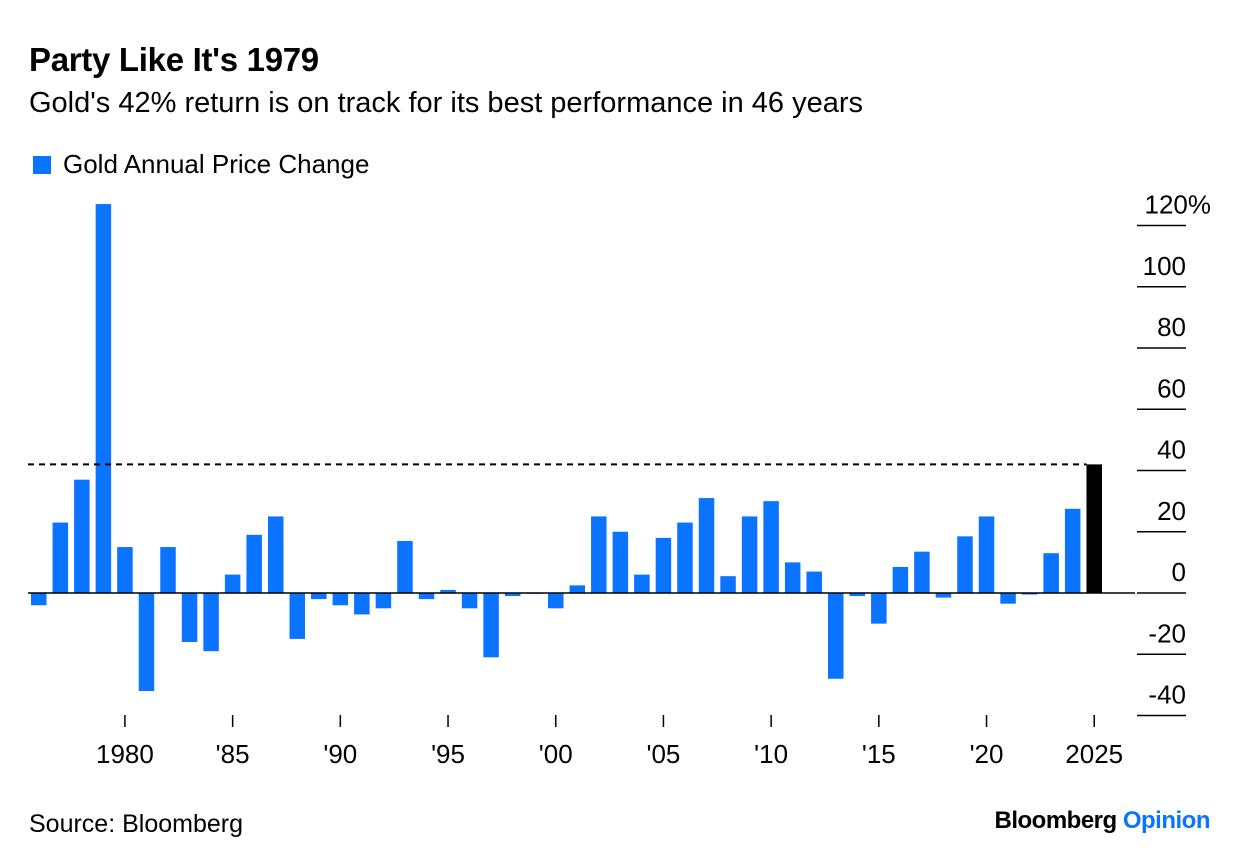 The width and height of the screenshot is (1240, 866). Describe the element at coordinates (965, 564) in the screenshot. I see `bar-2019` at that location.